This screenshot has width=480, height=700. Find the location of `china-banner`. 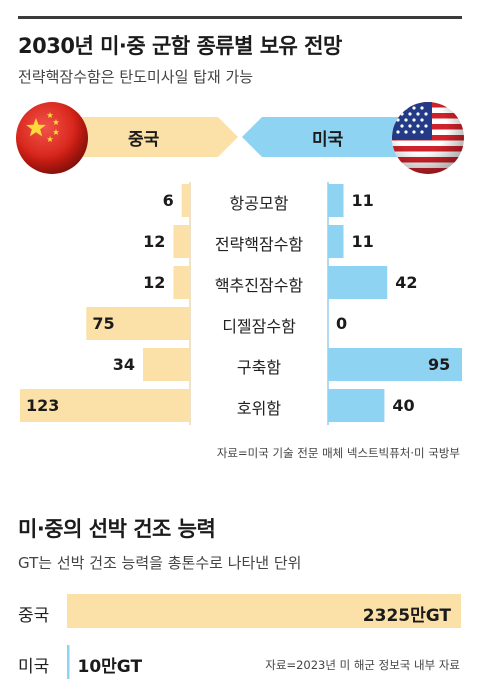

china-banner is located at coordinates (142, 137).